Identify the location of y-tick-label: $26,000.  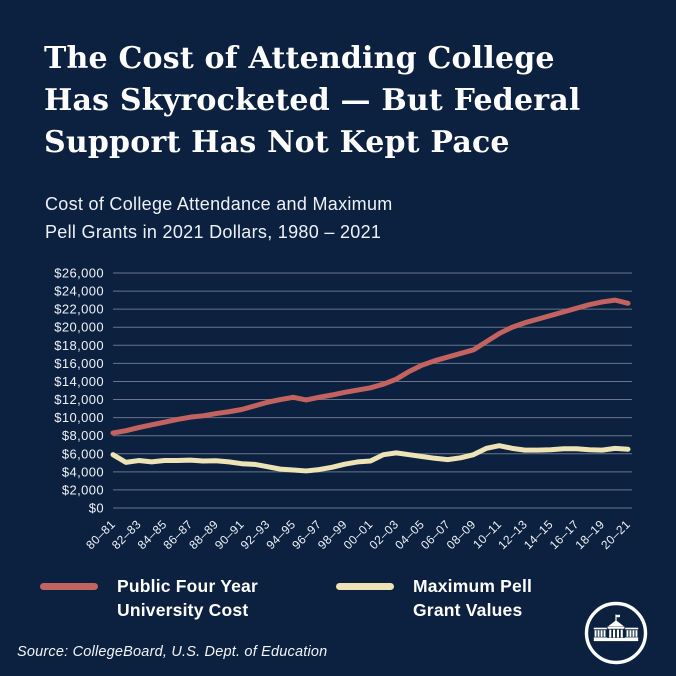
(79, 273).